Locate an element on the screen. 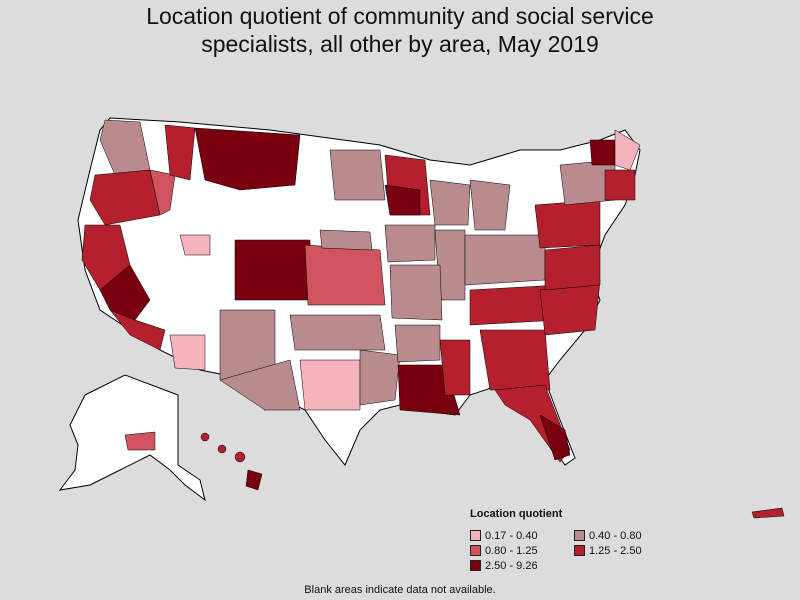 The width and height of the screenshot is (800, 600). region-utah-north is located at coordinates (195, 245).